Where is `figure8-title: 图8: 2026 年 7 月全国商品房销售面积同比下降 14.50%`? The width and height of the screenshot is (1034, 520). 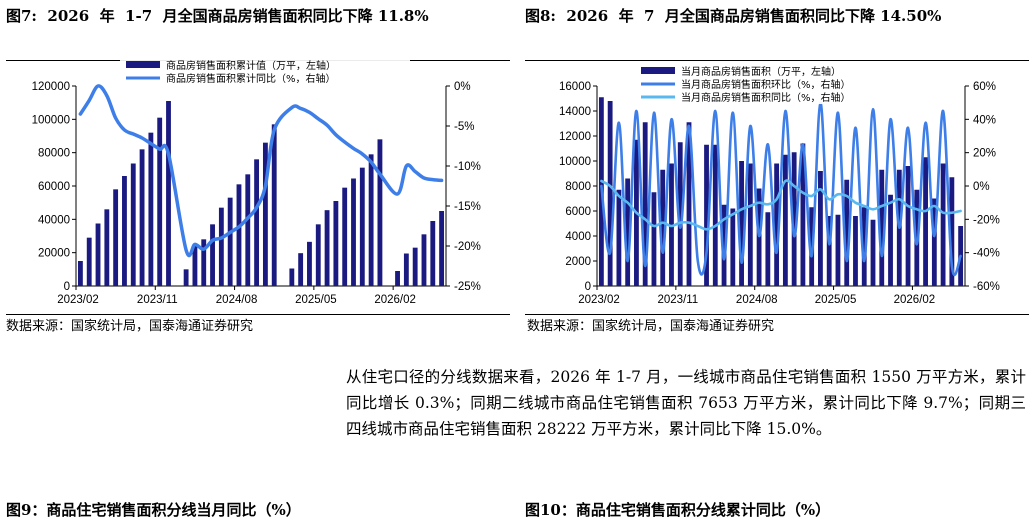
figure8-title: 图8: 2026 年 7 月全国商品房销售面积同比下降 14.50% is located at coordinates (733, 16).